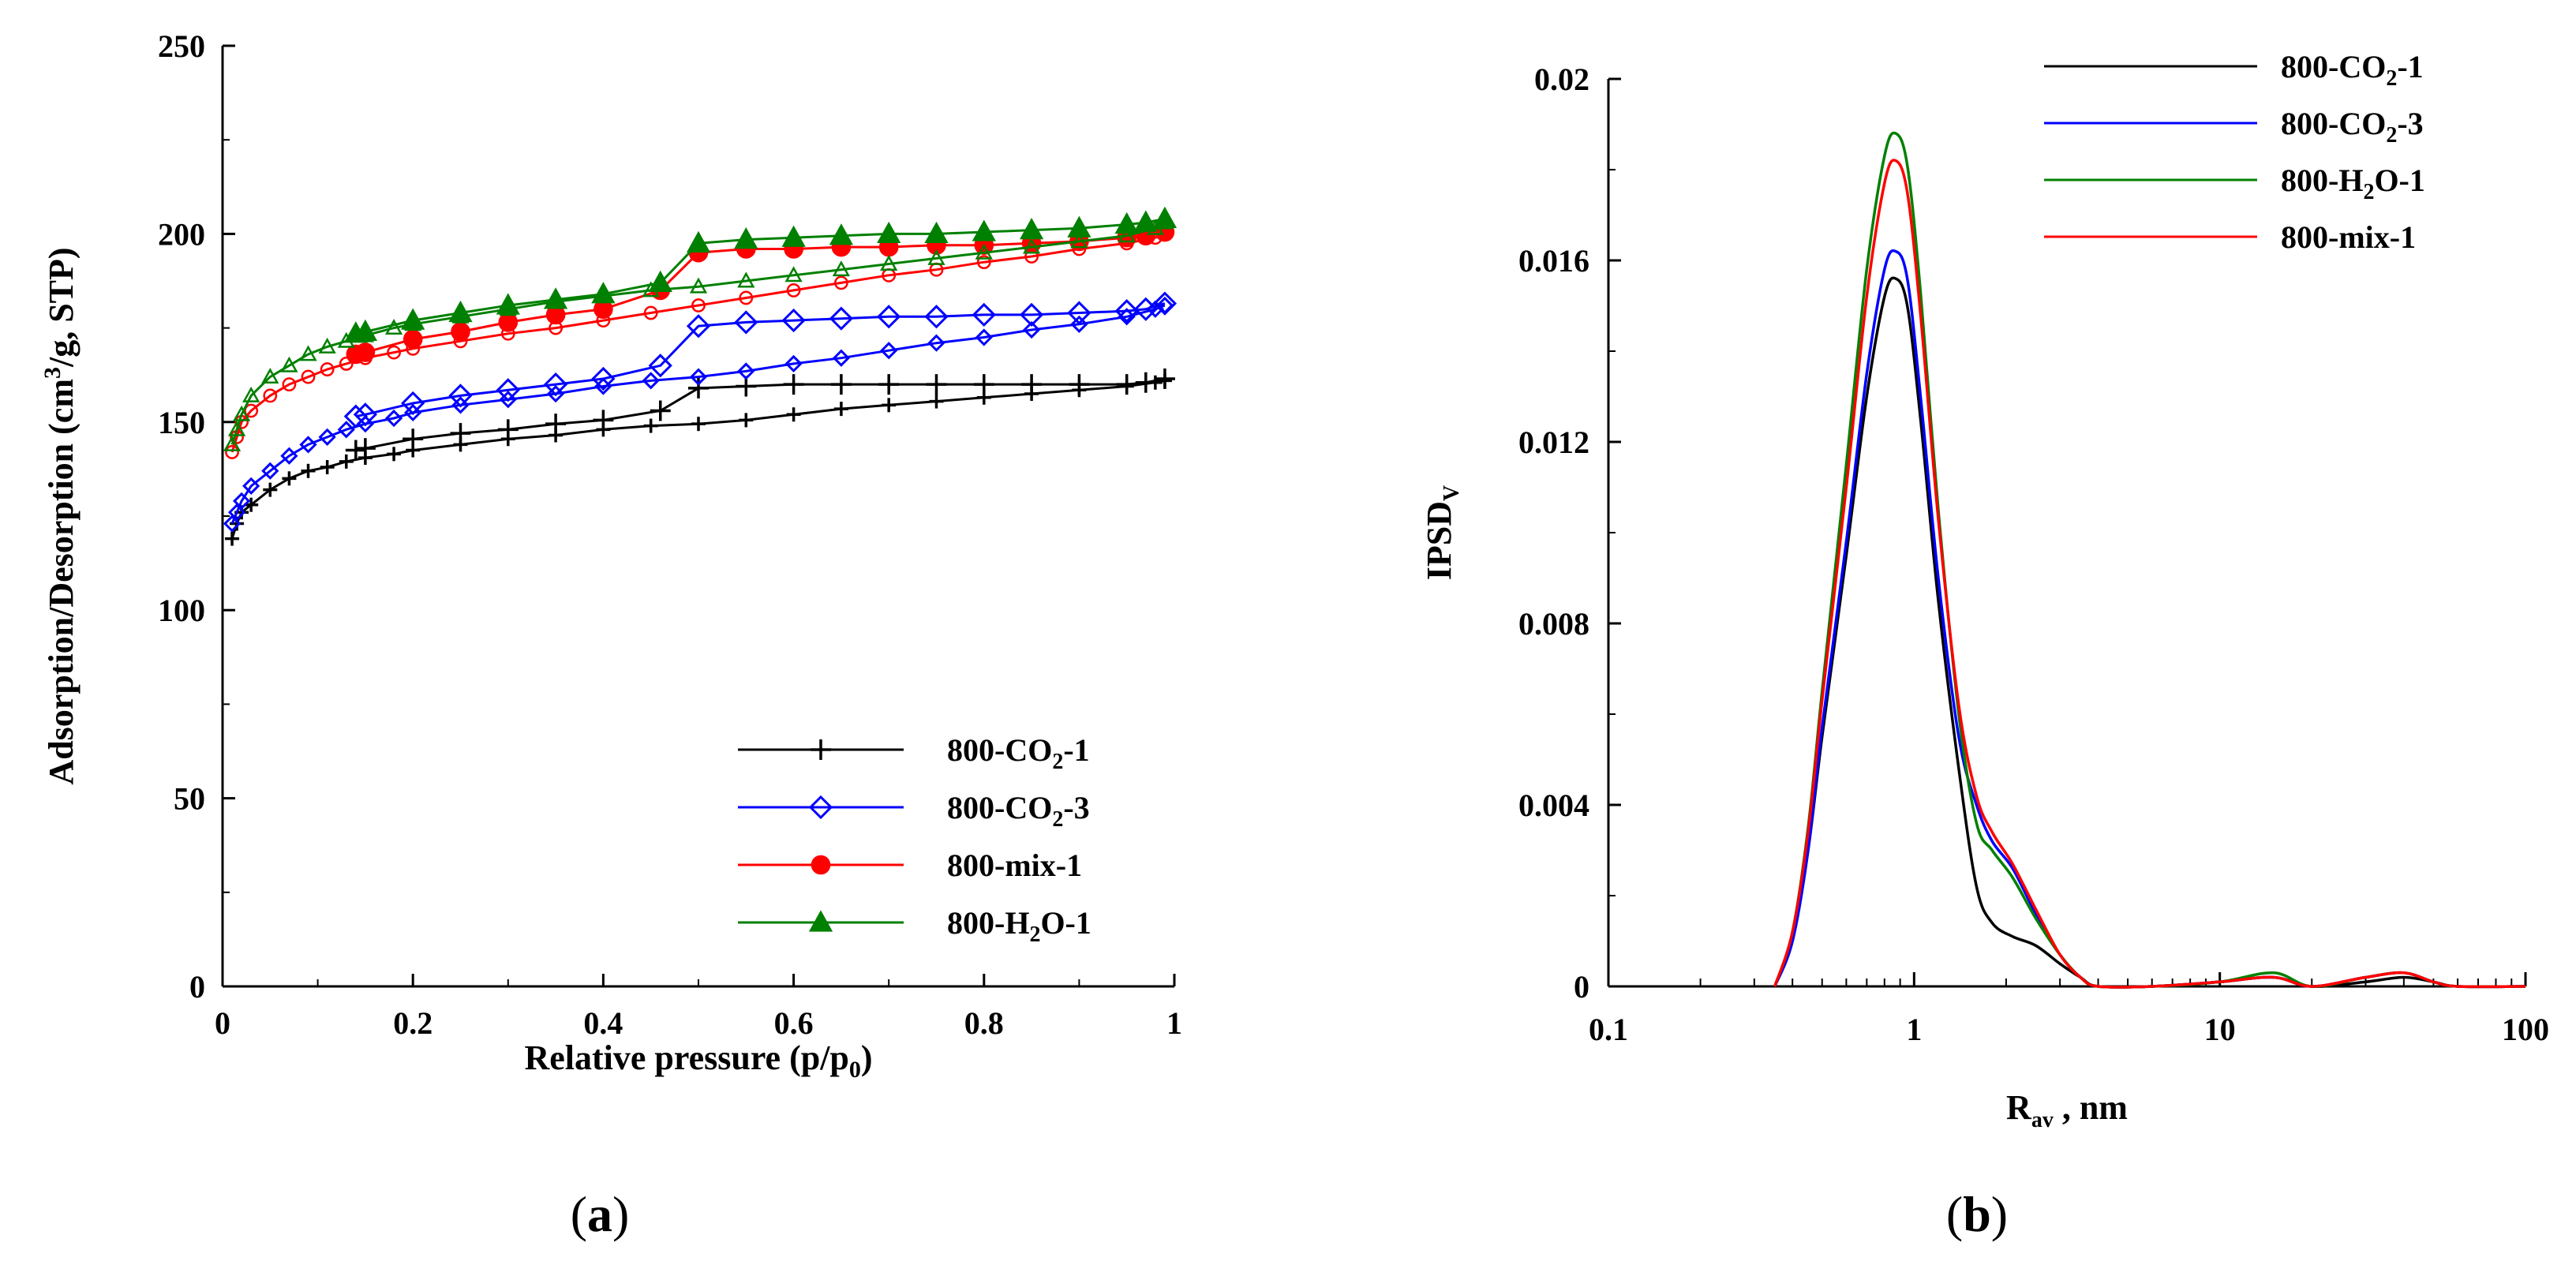 The width and height of the screenshot is (2576, 1261). I want to click on a-legend-label-post: -3, so click(1076, 807).